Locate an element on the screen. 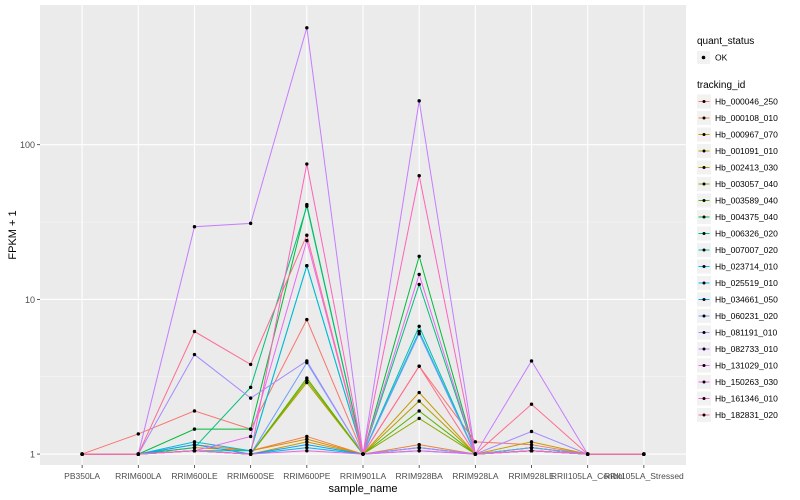  legend-series-label: Hb_182831_020 is located at coordinates (746, 415).